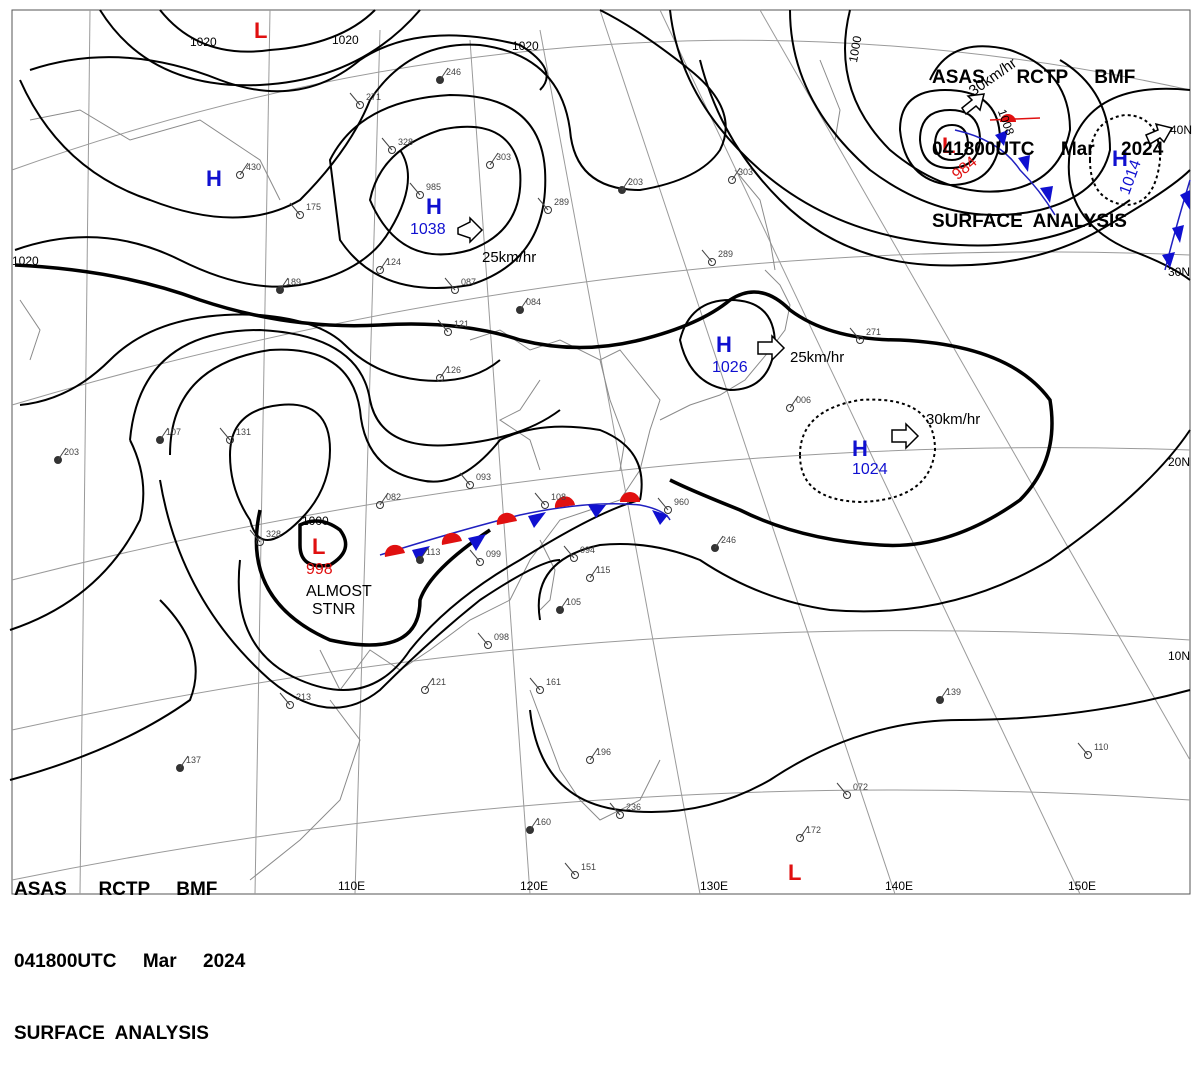 This screenshot has height=1070, width=1200. I want to click on pressure-center-h-west: H, so click(214, 178).